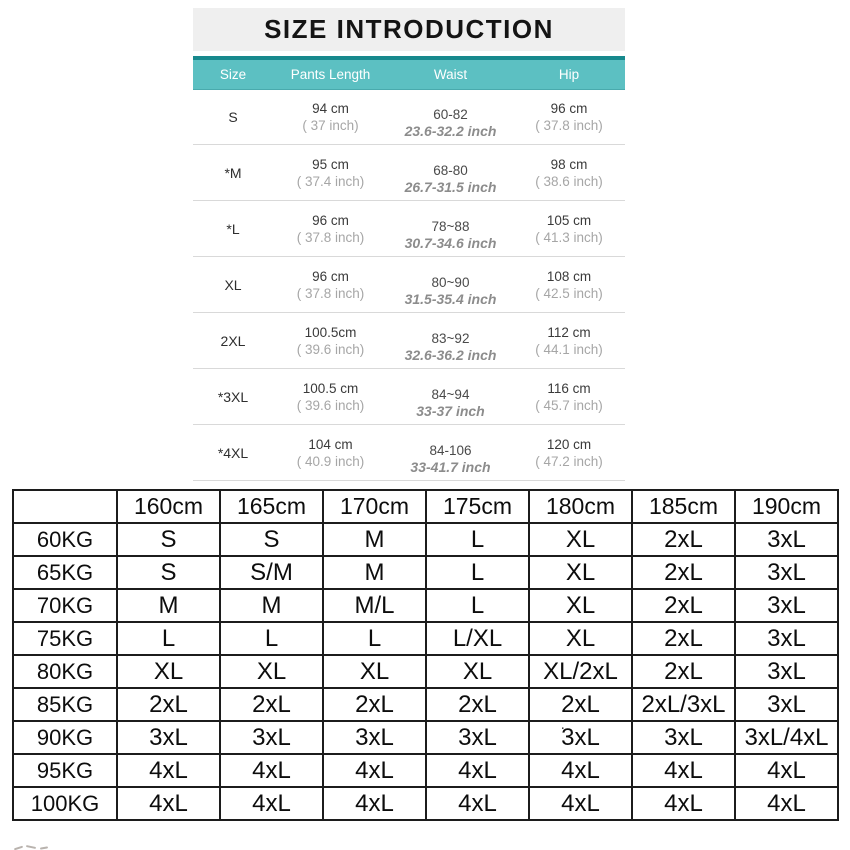  Describe the element at coordinates (450, 394) in the screenshot. I see `waist-cm: 84~94` at that location.